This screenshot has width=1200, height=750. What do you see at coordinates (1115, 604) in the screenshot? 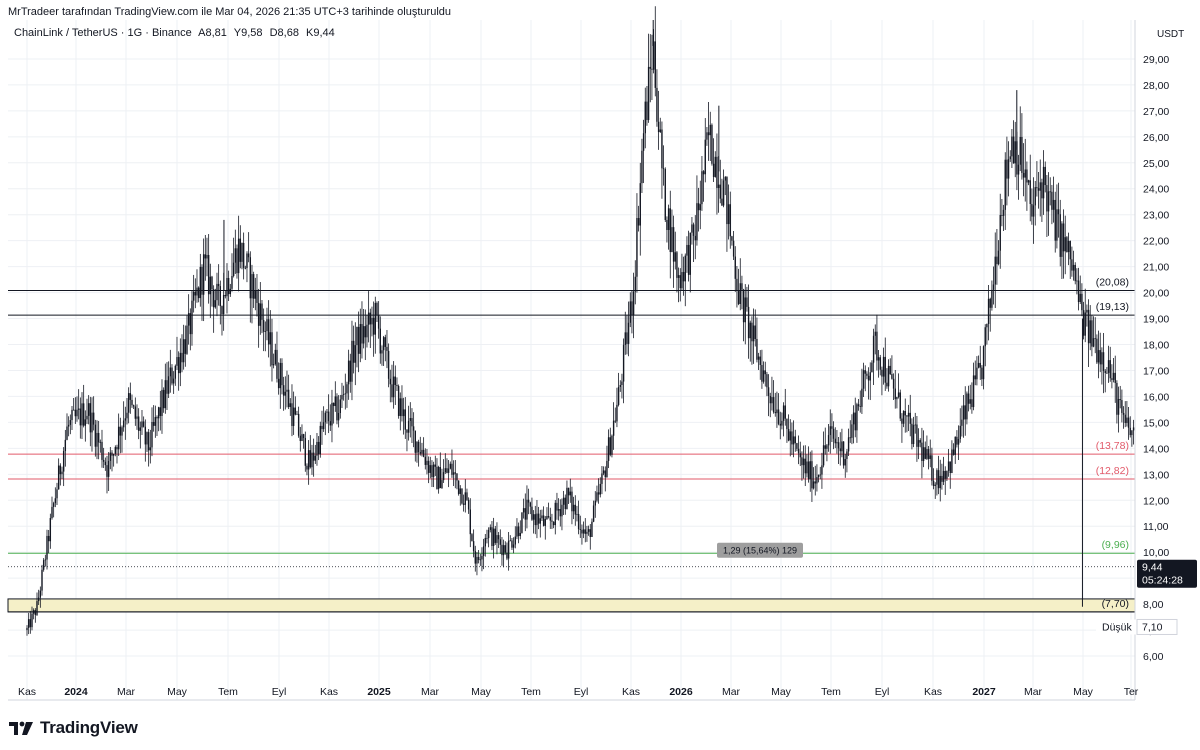
I see `level-label: (7,70)` at bounding box center [1115, 604].